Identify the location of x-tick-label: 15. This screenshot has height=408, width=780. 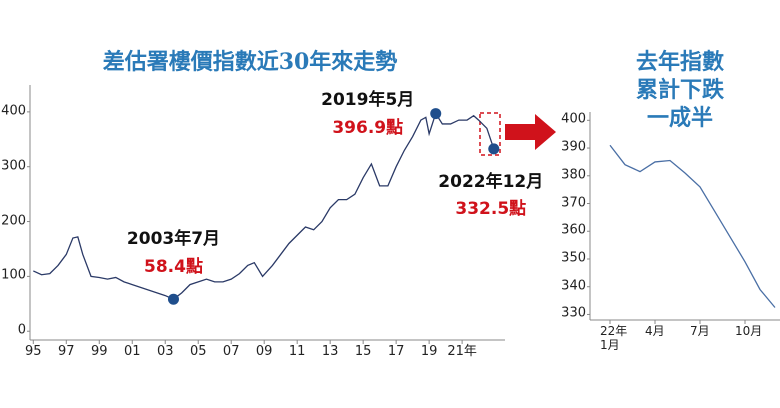
(363, 351).